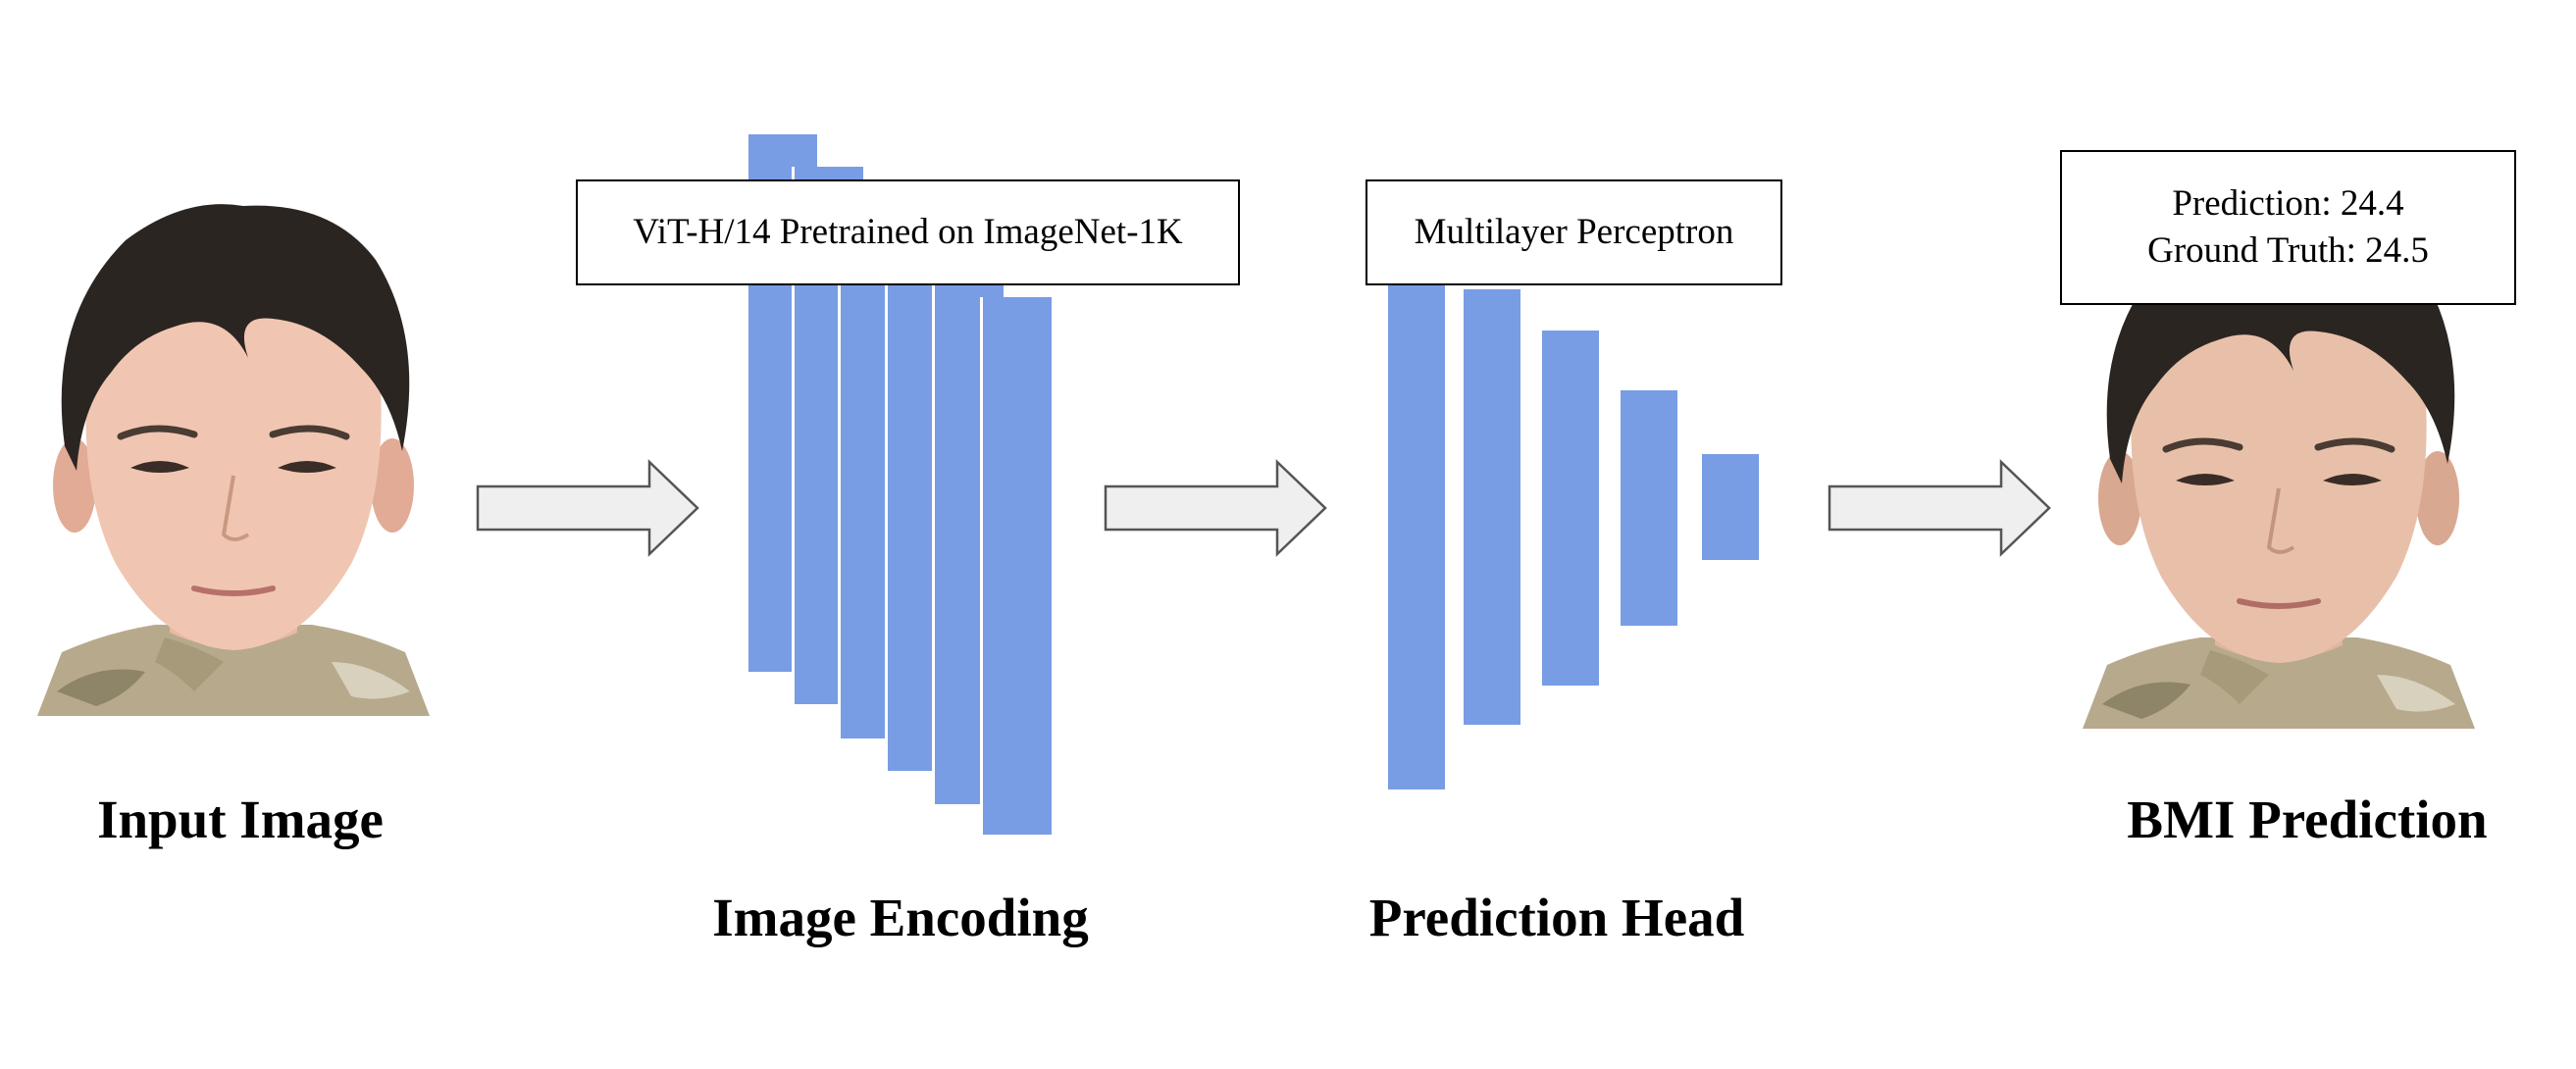 This screenshot has width=2576, height=1069. I want to click on image-encoding-title: Image Encoding, so click(900, 917).